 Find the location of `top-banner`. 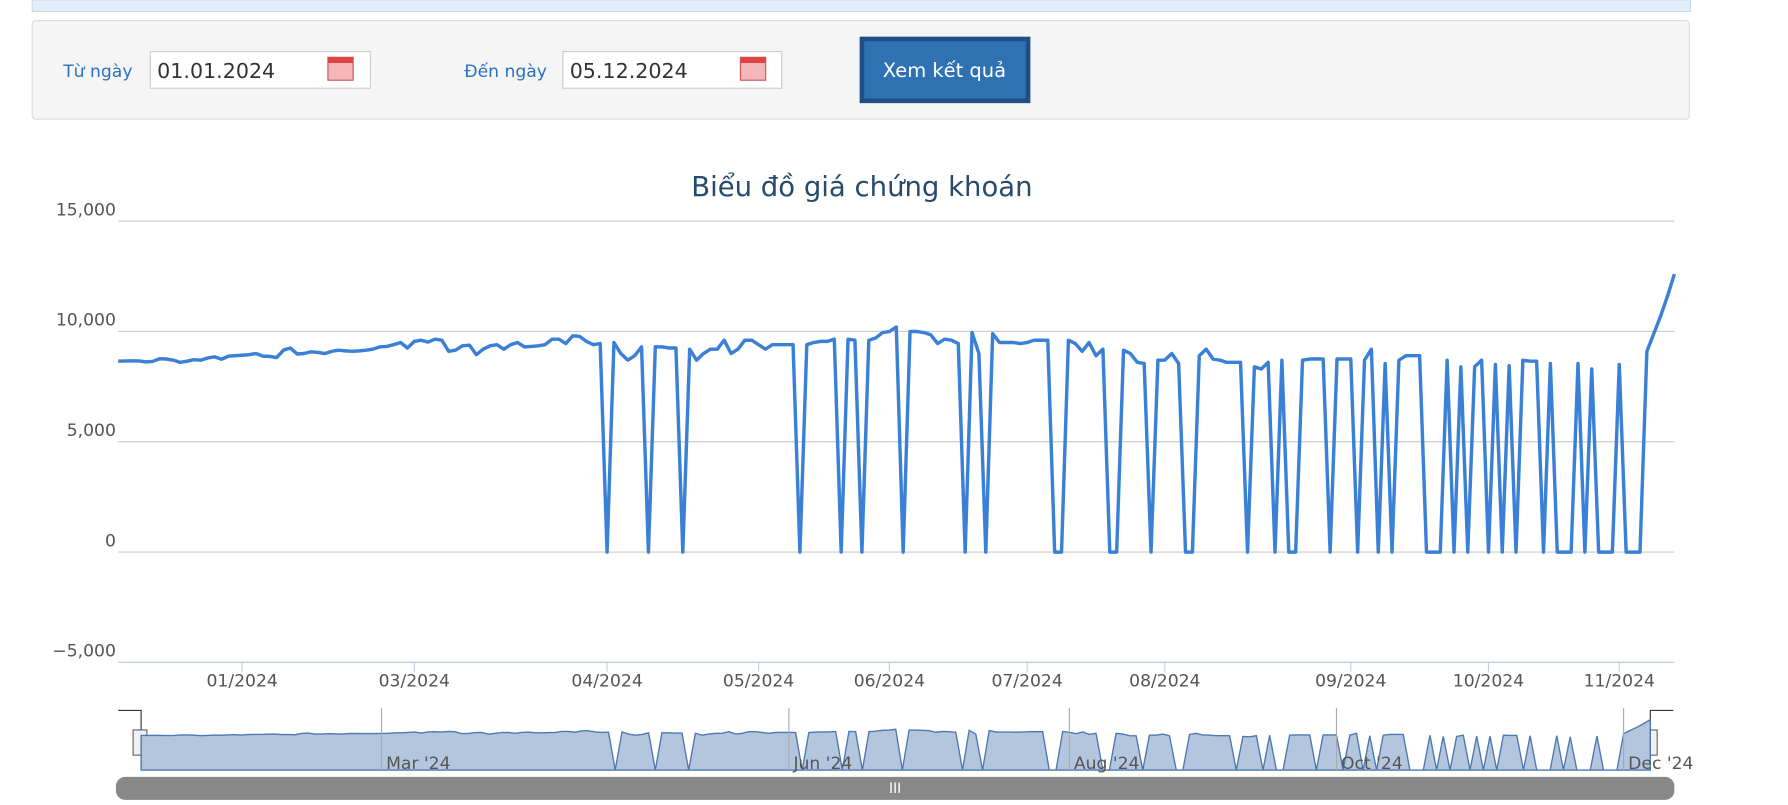

top-banner is located at coordinates (861, 6).